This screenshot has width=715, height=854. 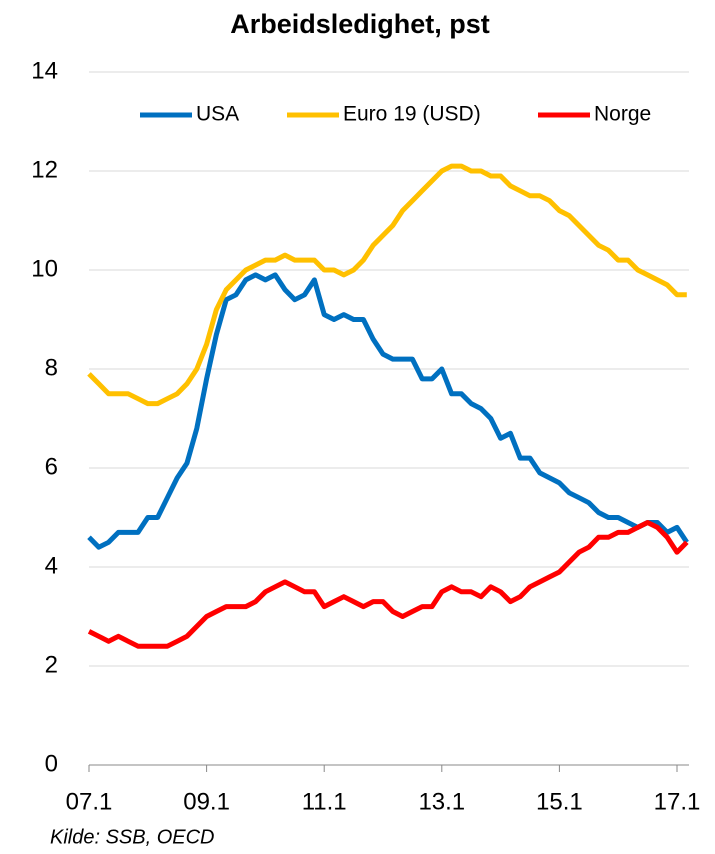 I want to click on y-tick-label: 0, so click(x=51, y=763).